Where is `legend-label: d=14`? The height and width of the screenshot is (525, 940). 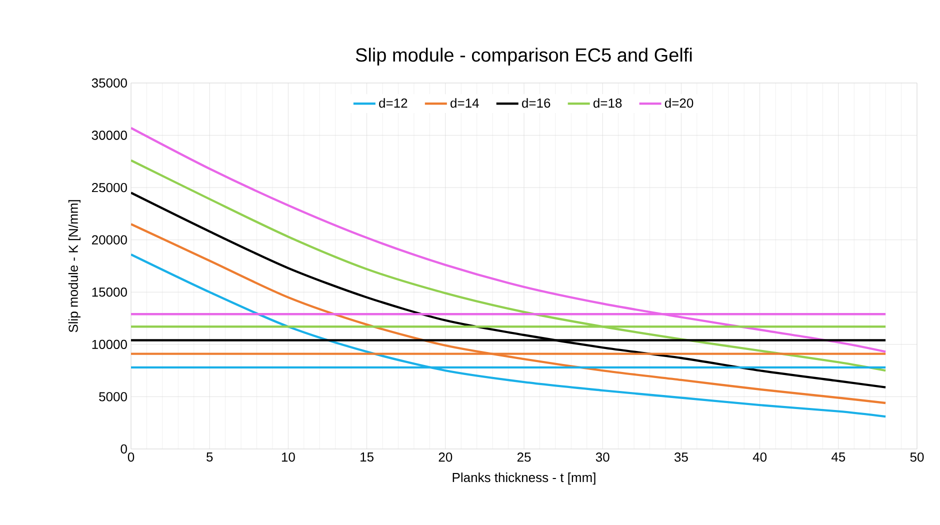 legend-label: d=14 is located at coordinates (464, 103).